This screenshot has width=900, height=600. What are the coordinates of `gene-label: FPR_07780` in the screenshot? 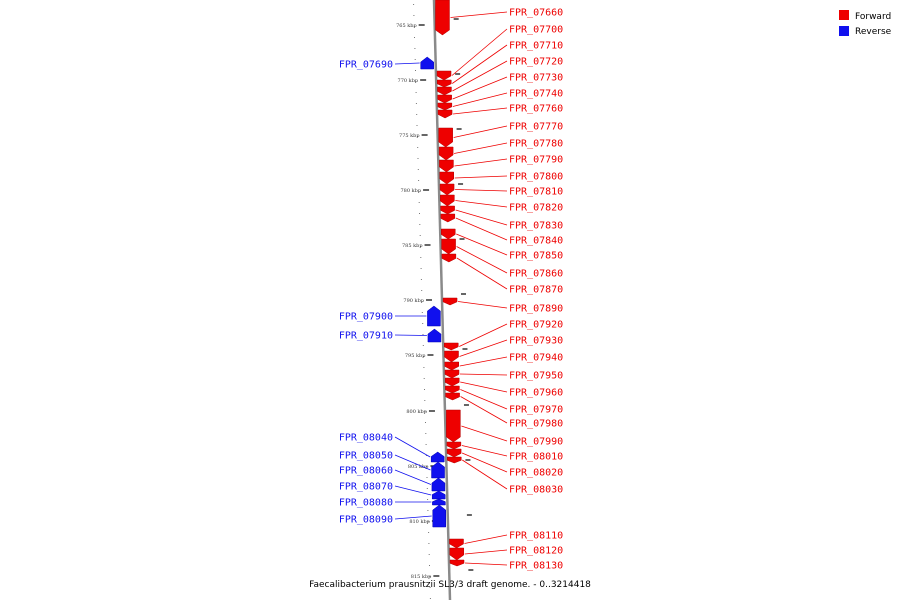 It's located at (536, 144).